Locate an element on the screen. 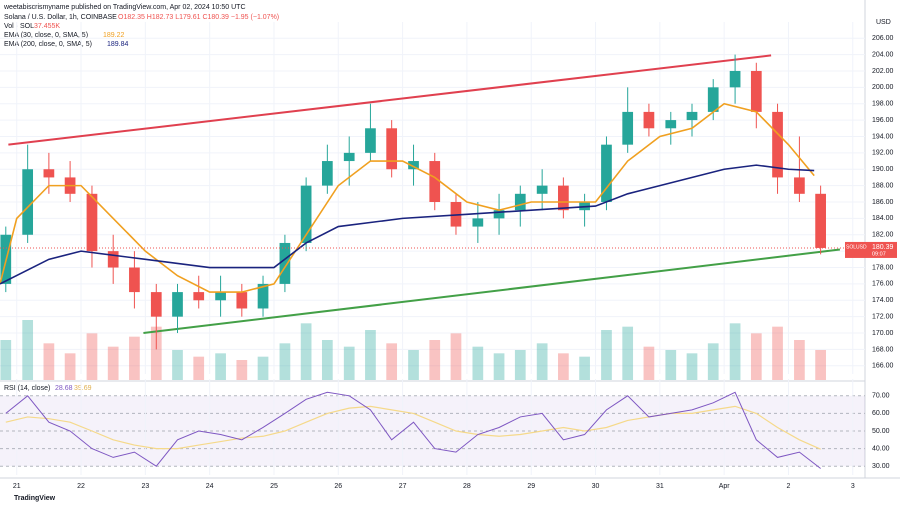  x-tick-label: 29 is located at coordinates (531, 486).